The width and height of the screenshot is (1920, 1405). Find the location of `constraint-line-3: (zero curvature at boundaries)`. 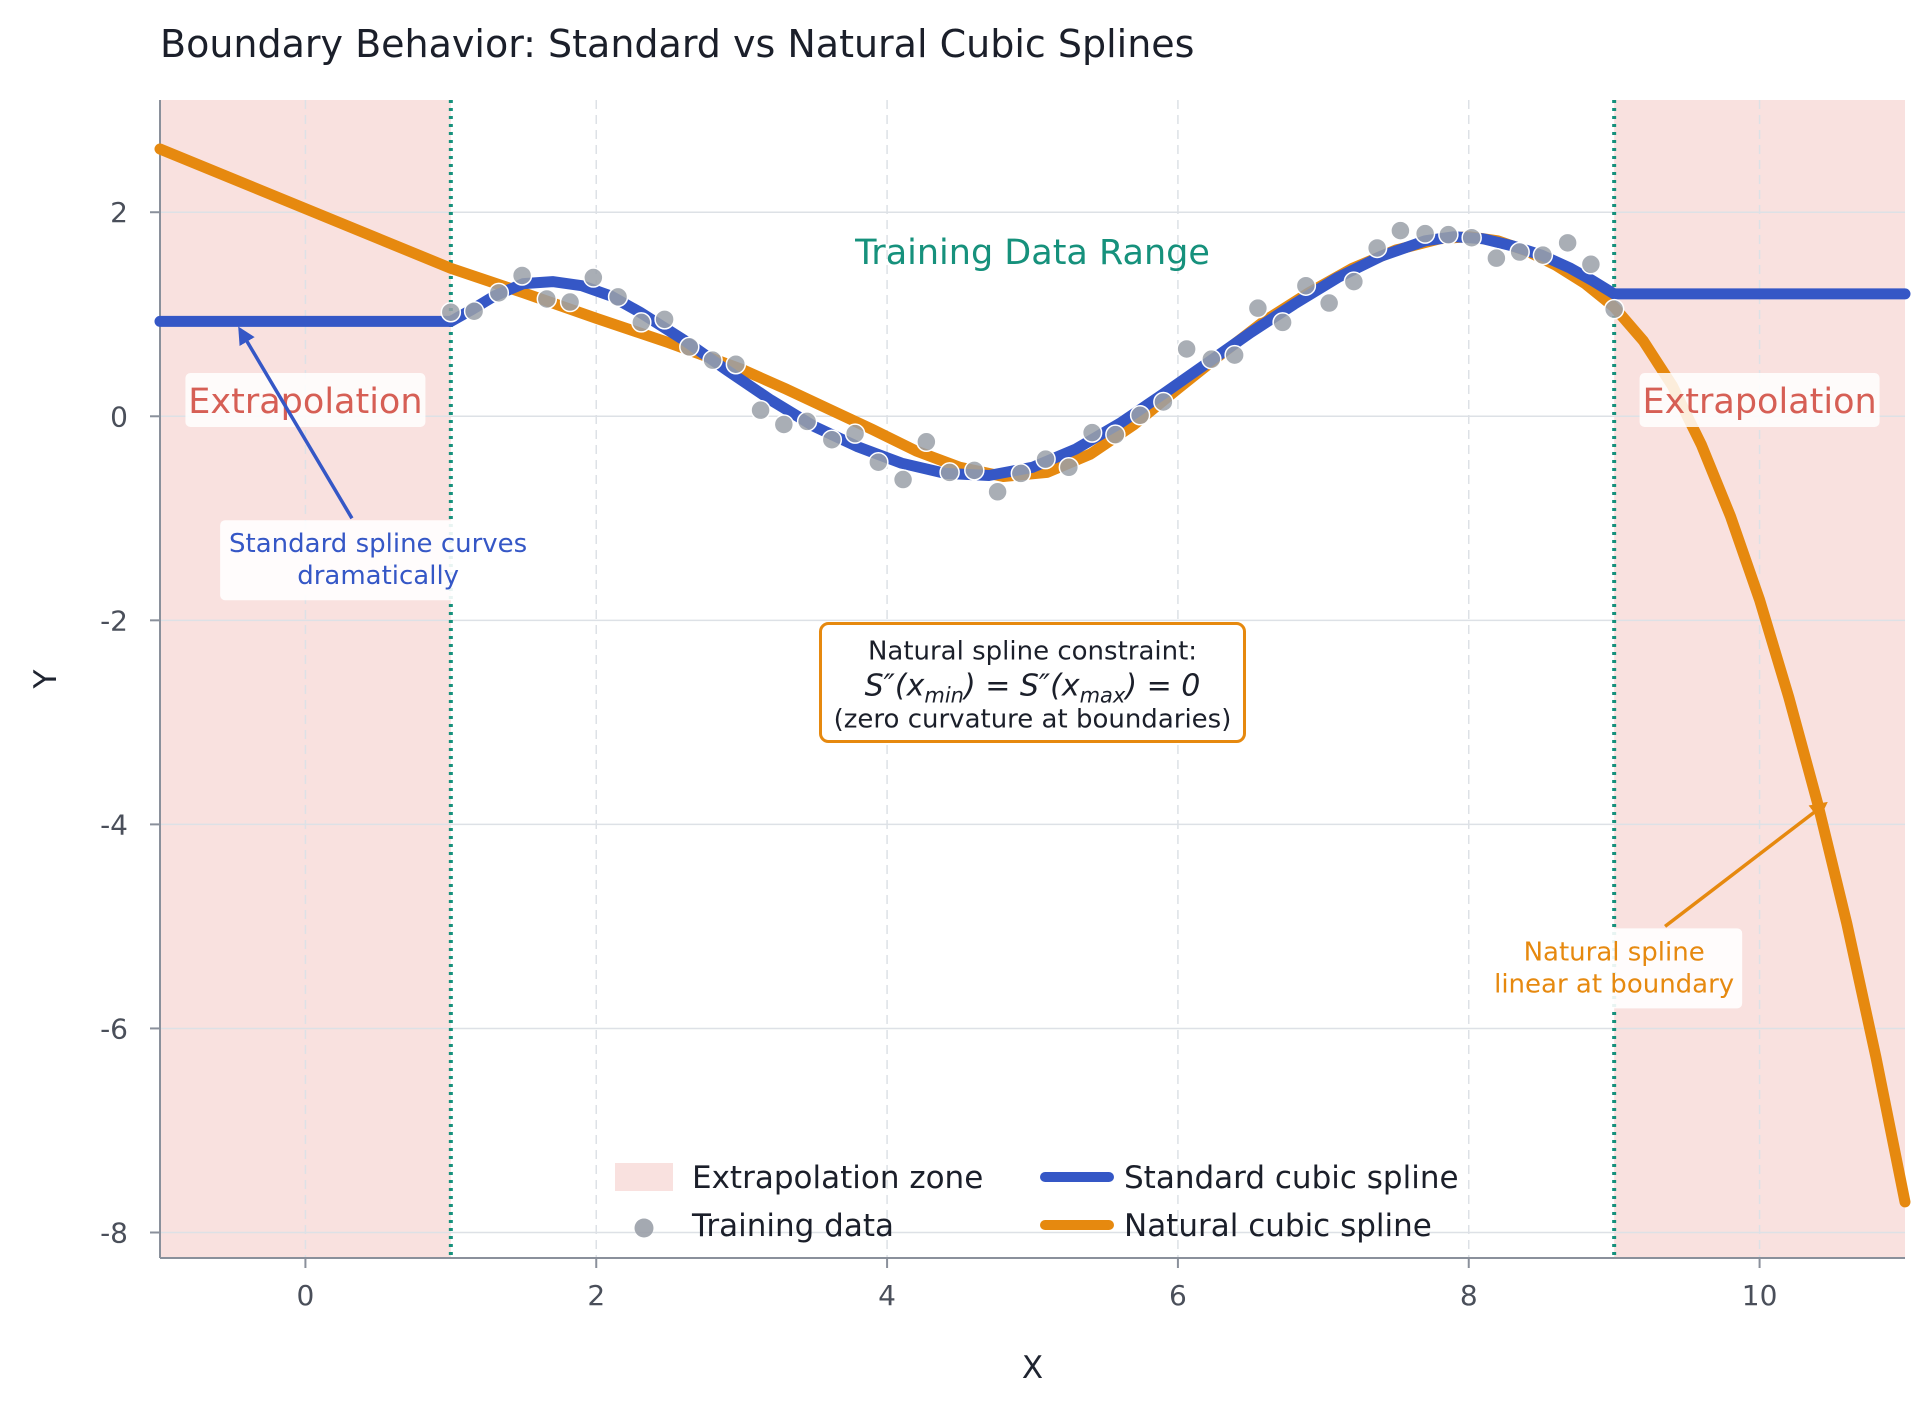

constraint-line-3: (zero curvature at boundaries) is located at coordinates (1033, 720).